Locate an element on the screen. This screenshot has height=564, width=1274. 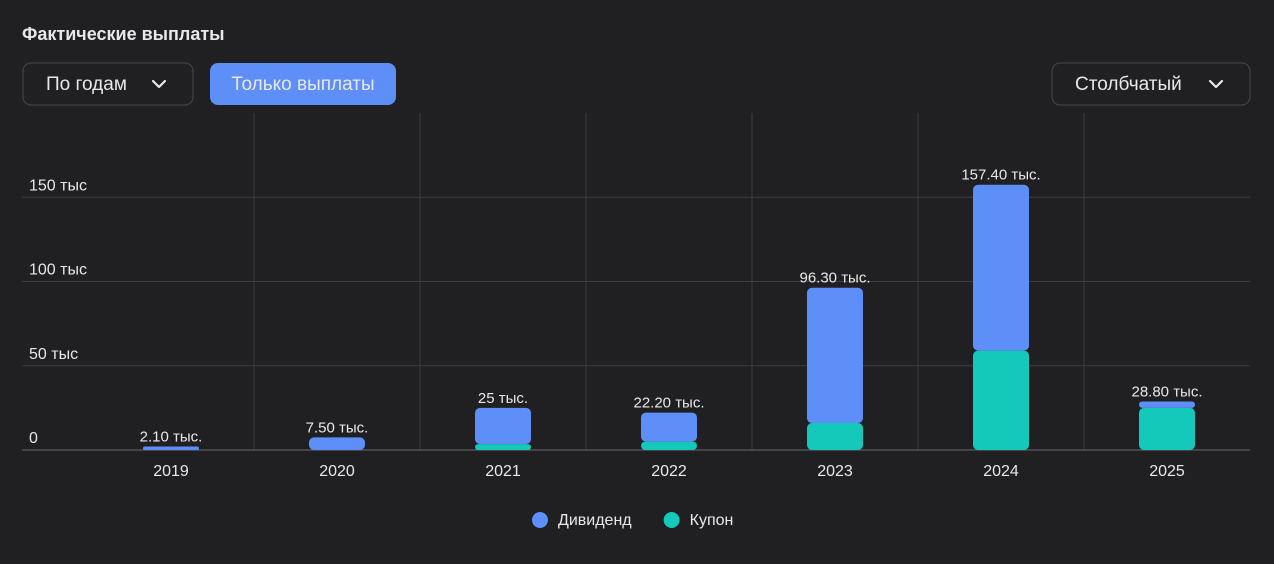
view-button: Столбчатый is located at coordinates (1151, 84).